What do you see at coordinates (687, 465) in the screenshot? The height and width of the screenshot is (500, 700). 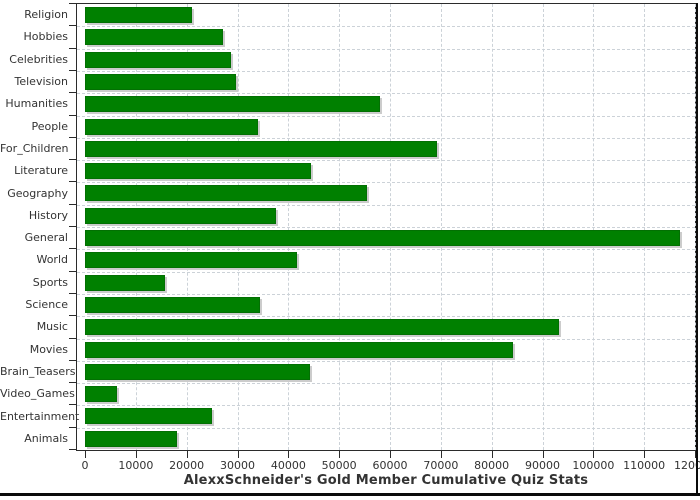 I see `x-tick-label: 120000` at bounding box center [687, 465].